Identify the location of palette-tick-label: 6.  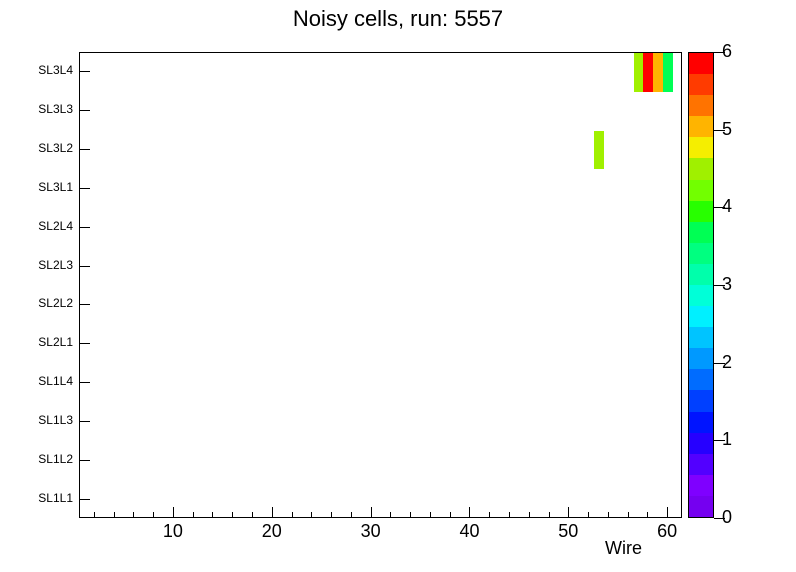
(727, 51).